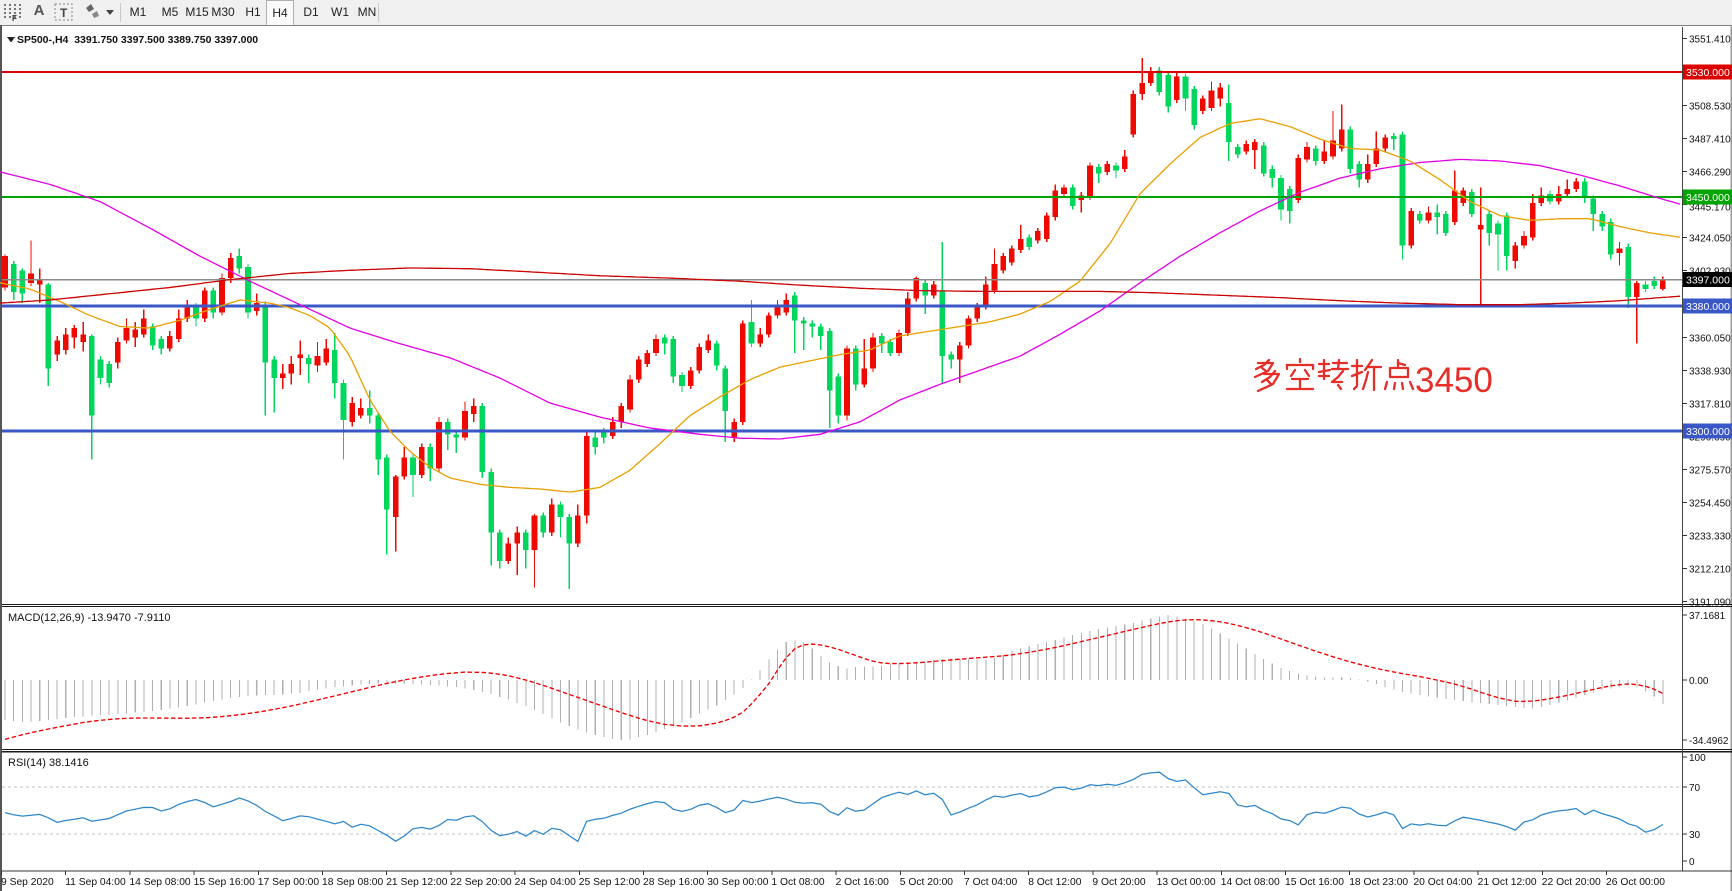 The width and height of the screenshot is (1732, 891). I want to click on svg-text: 7 Oct 04:00, so click(991, 882).